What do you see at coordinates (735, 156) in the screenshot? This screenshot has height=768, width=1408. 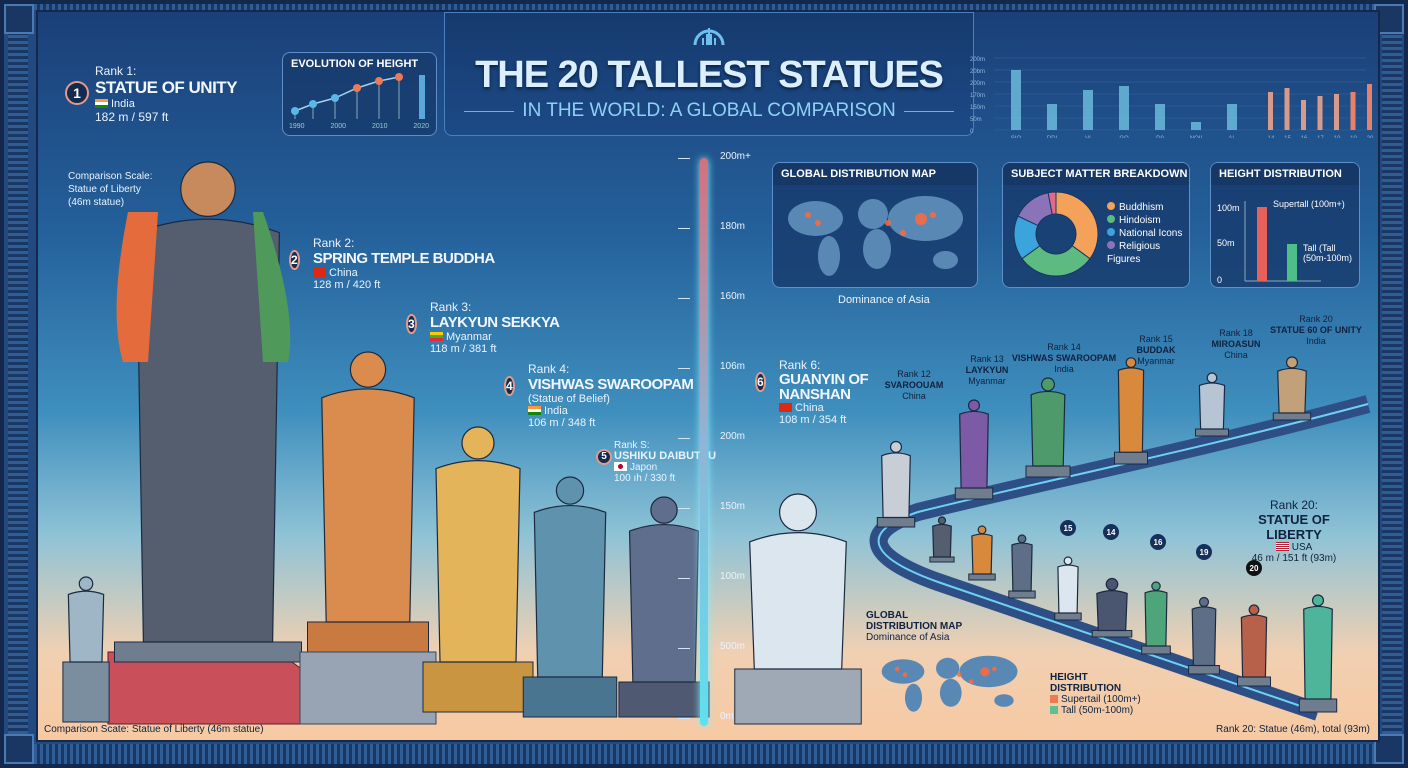 I see `scale-label: 200m+` at bounding box center [735, 156].